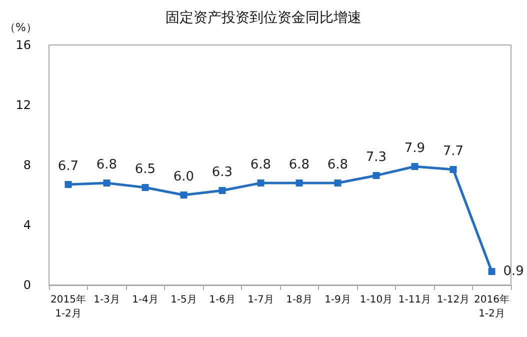  Describe the element at coordinates (23, 105) in the screenshot. I see `y-tick-label: 12` at that location.